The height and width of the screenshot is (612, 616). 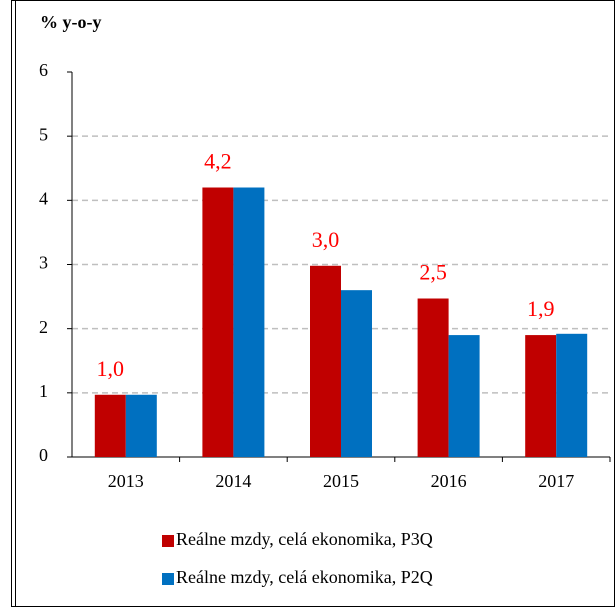 What do you see at coordinates (304, 539) in the screenshot?
I see `legend-label: Reálne mzdy, celá ekonomika, P3Q` at bounding box center [304, 539].